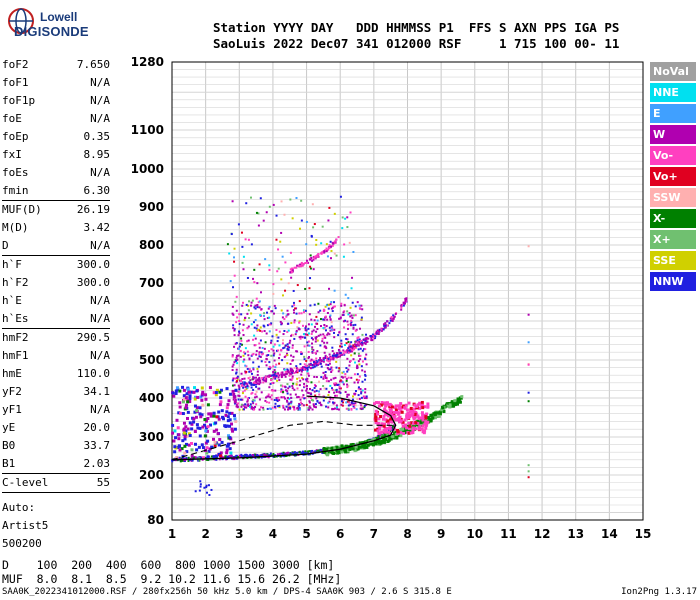  Describe the element at coordinates (673, 155) in the screenshot. I see `legend-item: Vo-` at that location.